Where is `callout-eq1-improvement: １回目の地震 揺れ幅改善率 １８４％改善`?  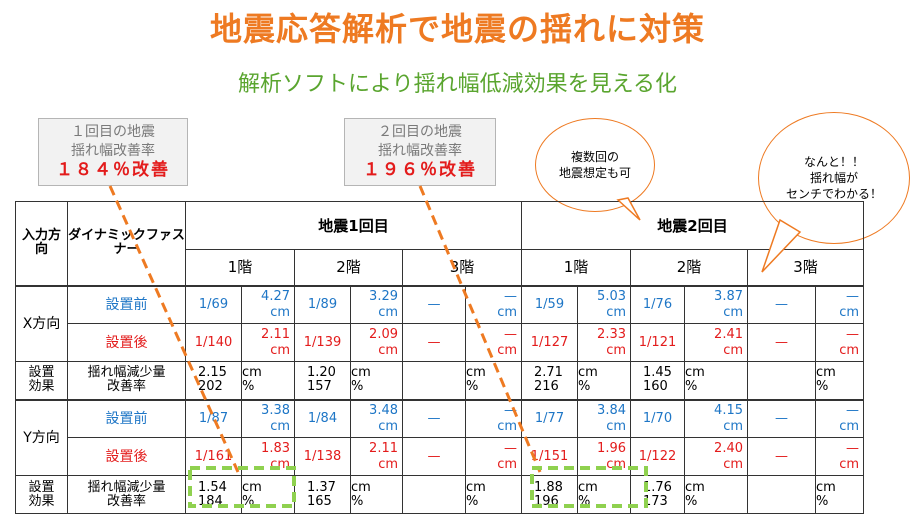
callout-eq1-improvement: １回目の地震 揺れ幅改善率 １８４％改善 is located at coordinates (113, 152).